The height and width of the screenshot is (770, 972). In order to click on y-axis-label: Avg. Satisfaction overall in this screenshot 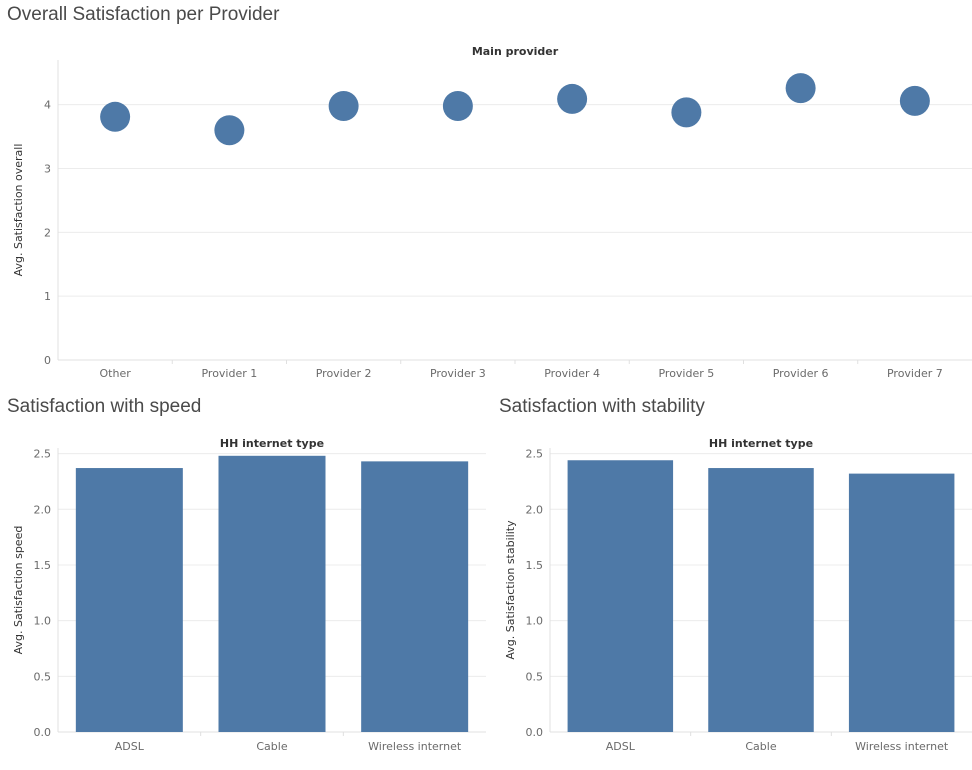, I will do `click(18, 210)`.